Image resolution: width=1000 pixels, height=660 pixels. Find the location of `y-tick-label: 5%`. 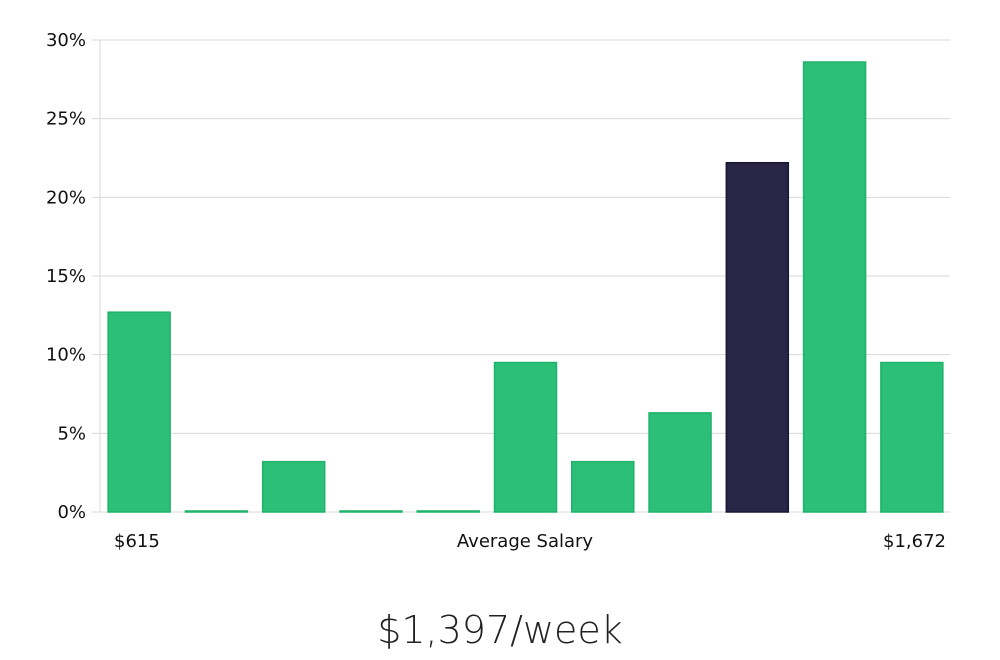

y-tick-label: 5% is located at coordinates (71, 433).